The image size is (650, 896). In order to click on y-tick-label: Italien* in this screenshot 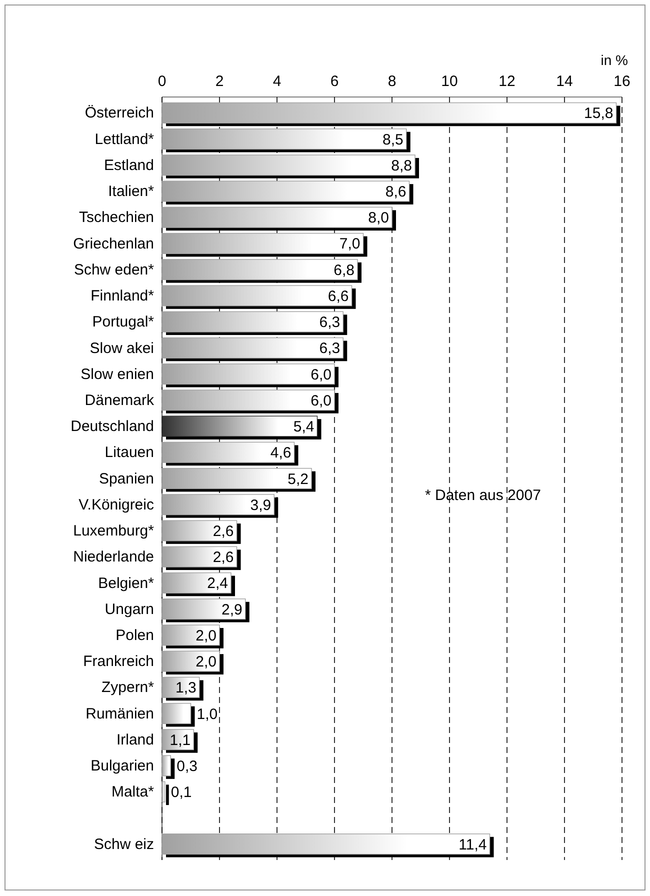, I will do `click(131, 191)`.